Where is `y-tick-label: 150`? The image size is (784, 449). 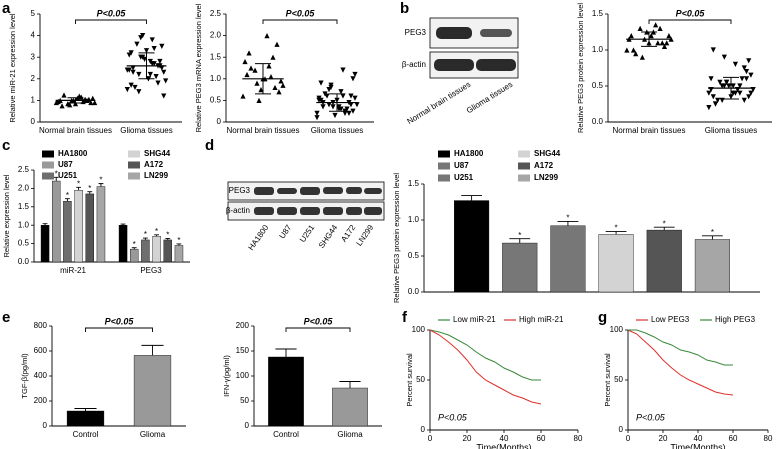 y-tick-label: 150 is located at coordinates (243, 350).